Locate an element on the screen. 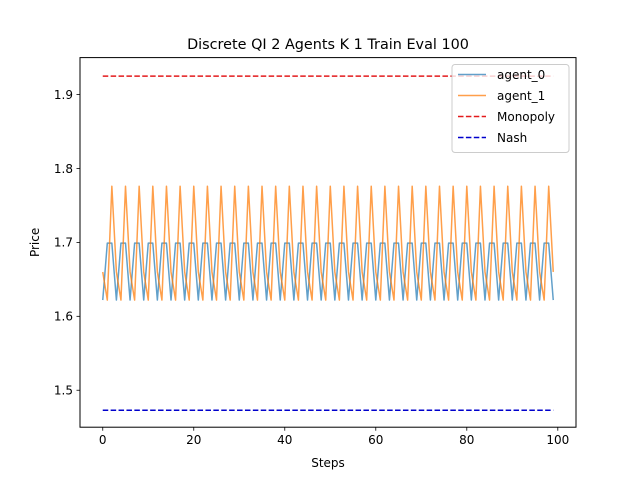  legend-label-agent-0: agent_0 is located at coordinates (521, 75).